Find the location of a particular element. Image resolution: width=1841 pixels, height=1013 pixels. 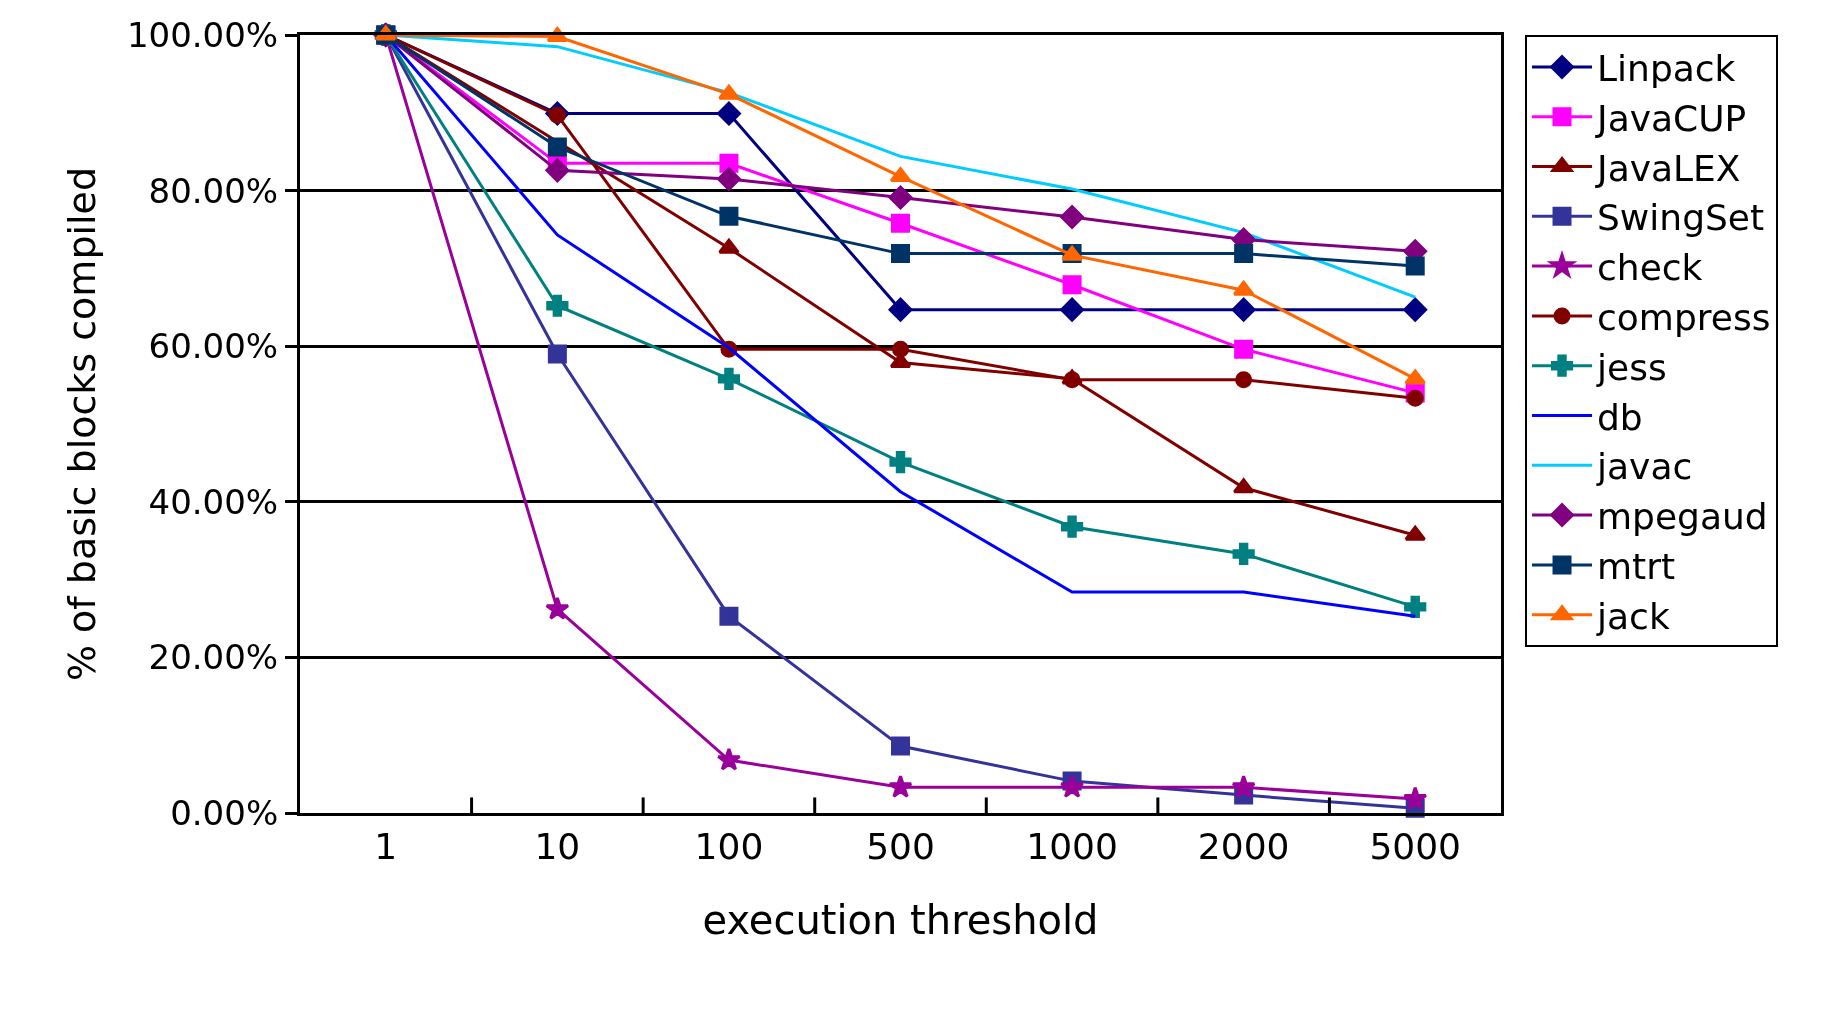

y-tick-label: 100.00% is located at coordinates (202, 34).